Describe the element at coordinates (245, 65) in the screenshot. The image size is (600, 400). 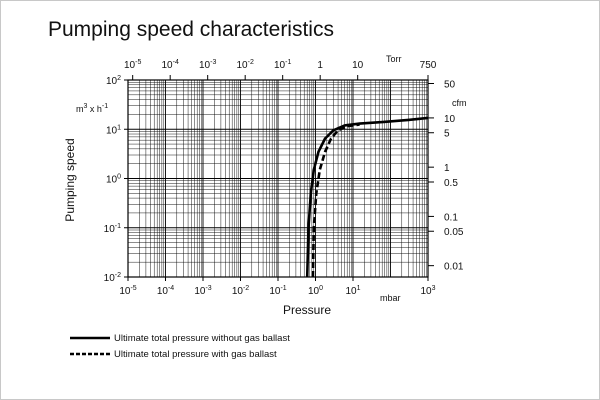
I see `top-tick-label: 10⁻²` at that location.